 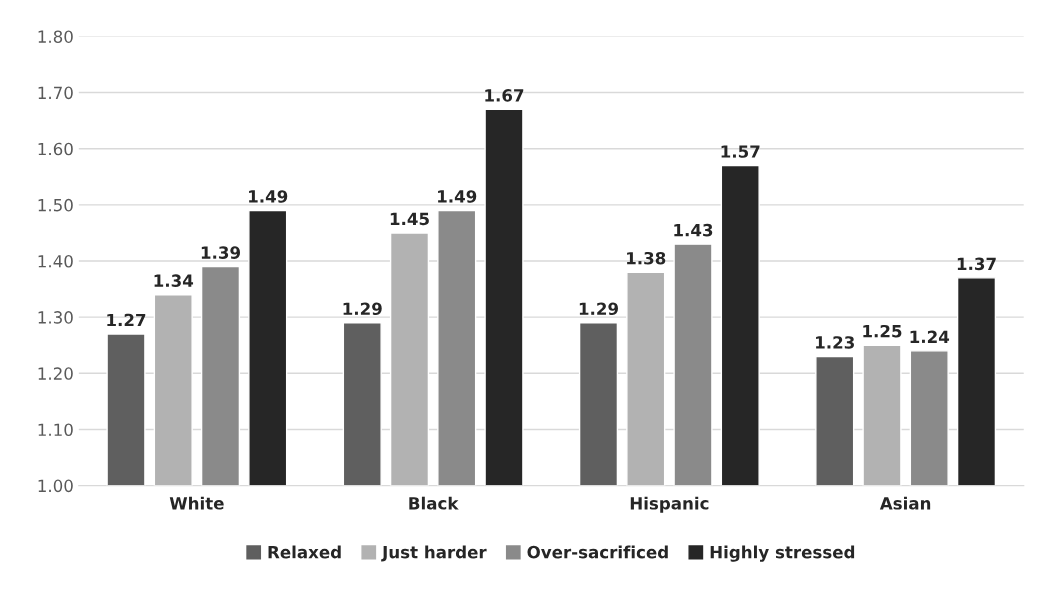 I want to click on data-label: 1.39, so click(x=220, y=252).